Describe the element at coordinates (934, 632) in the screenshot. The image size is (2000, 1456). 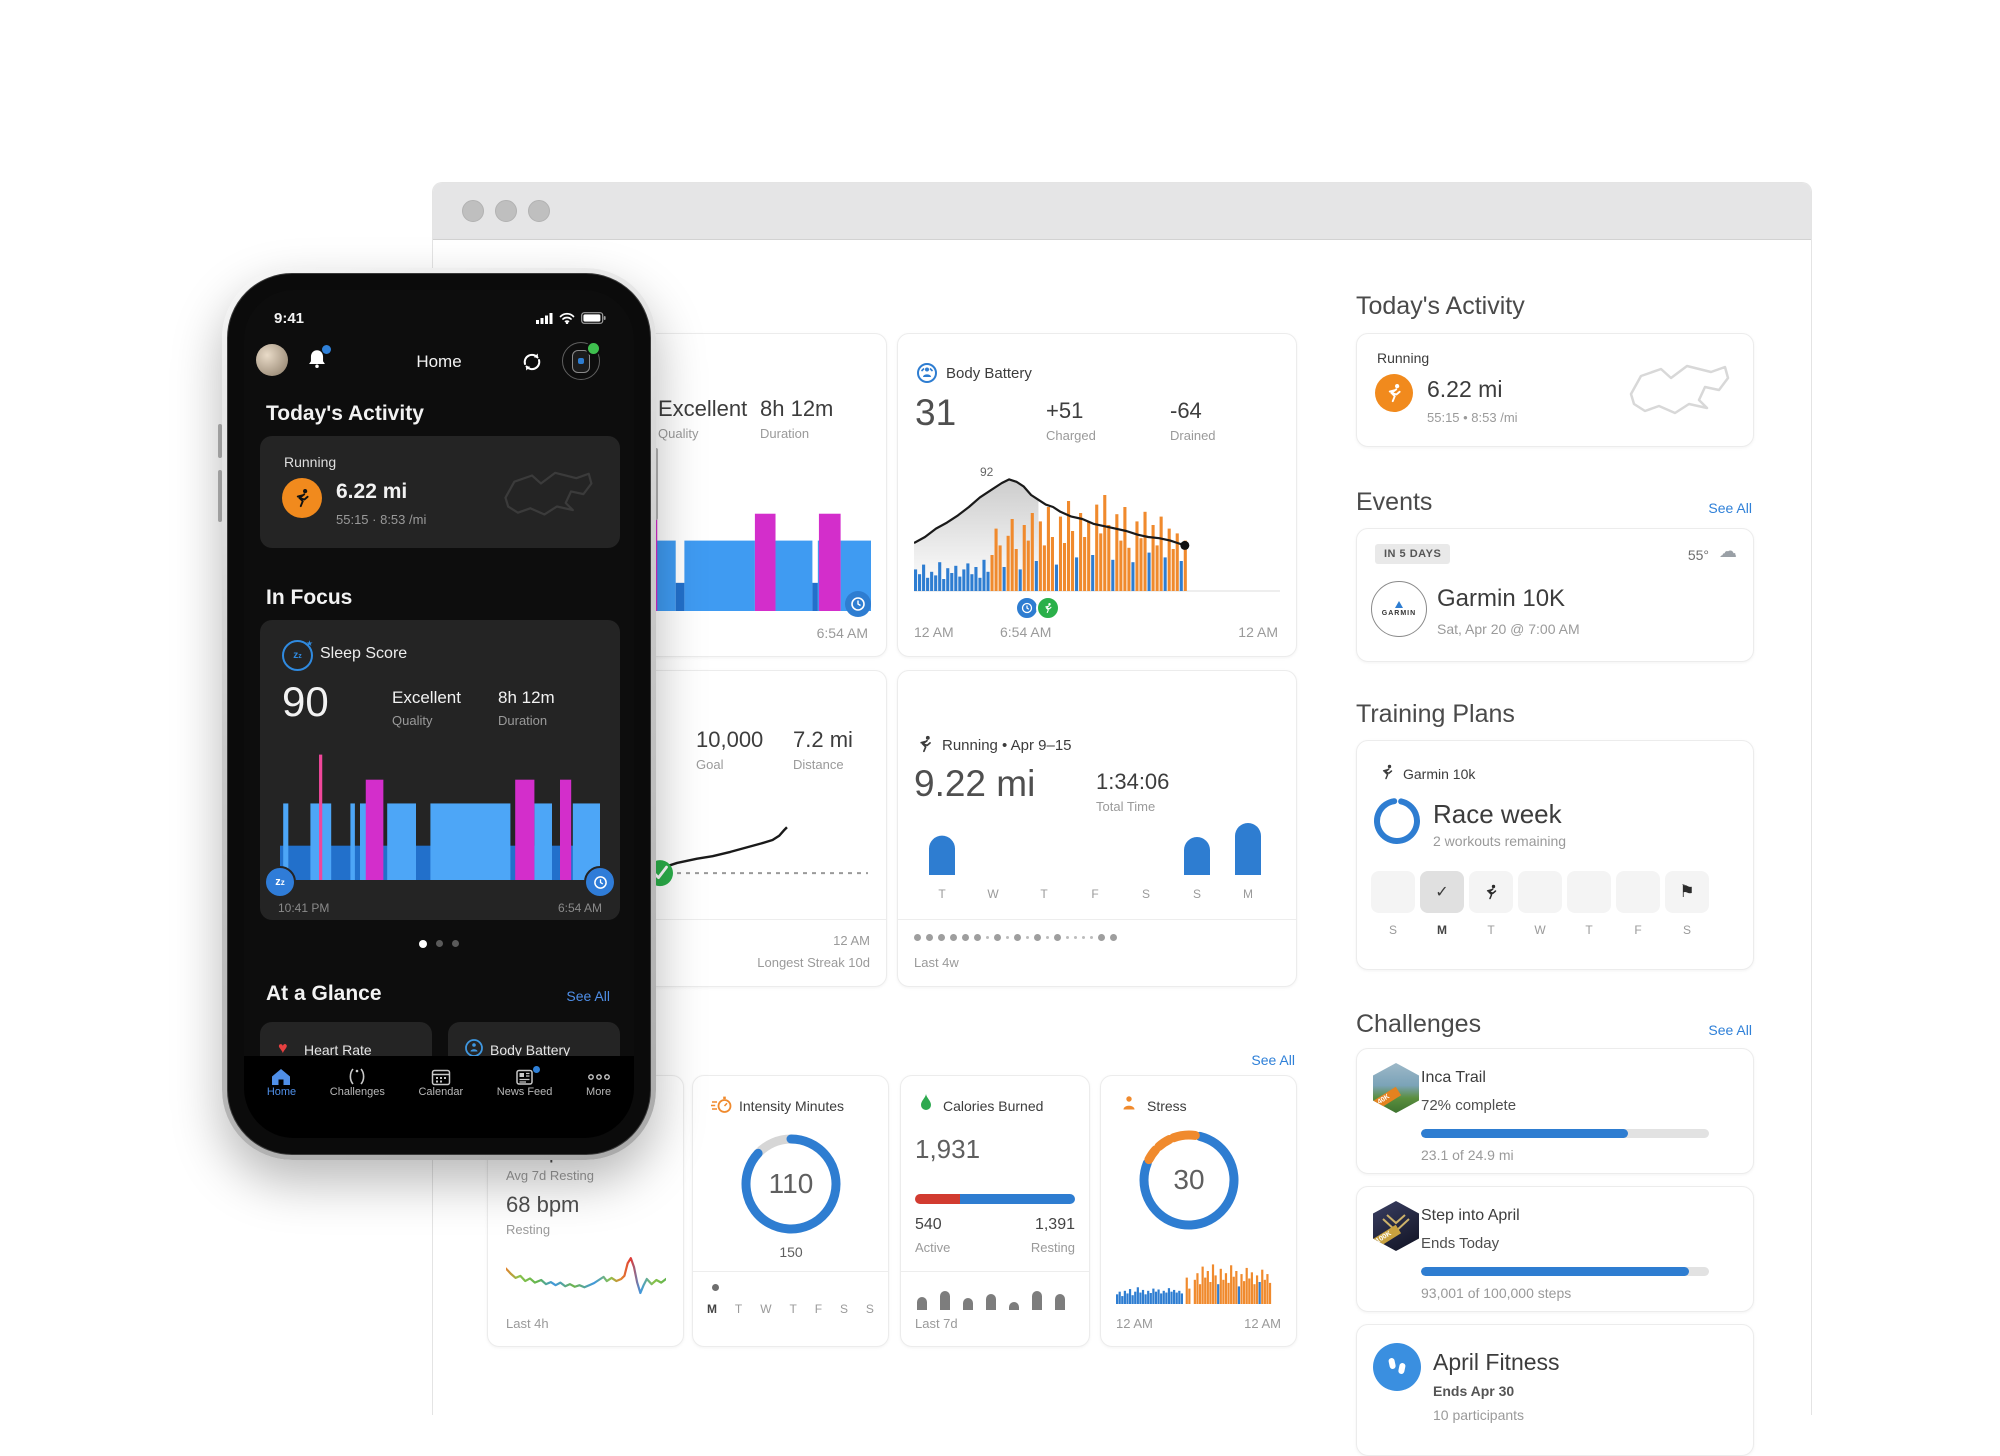
I see `bb-x-left: 12 AM` at that location.